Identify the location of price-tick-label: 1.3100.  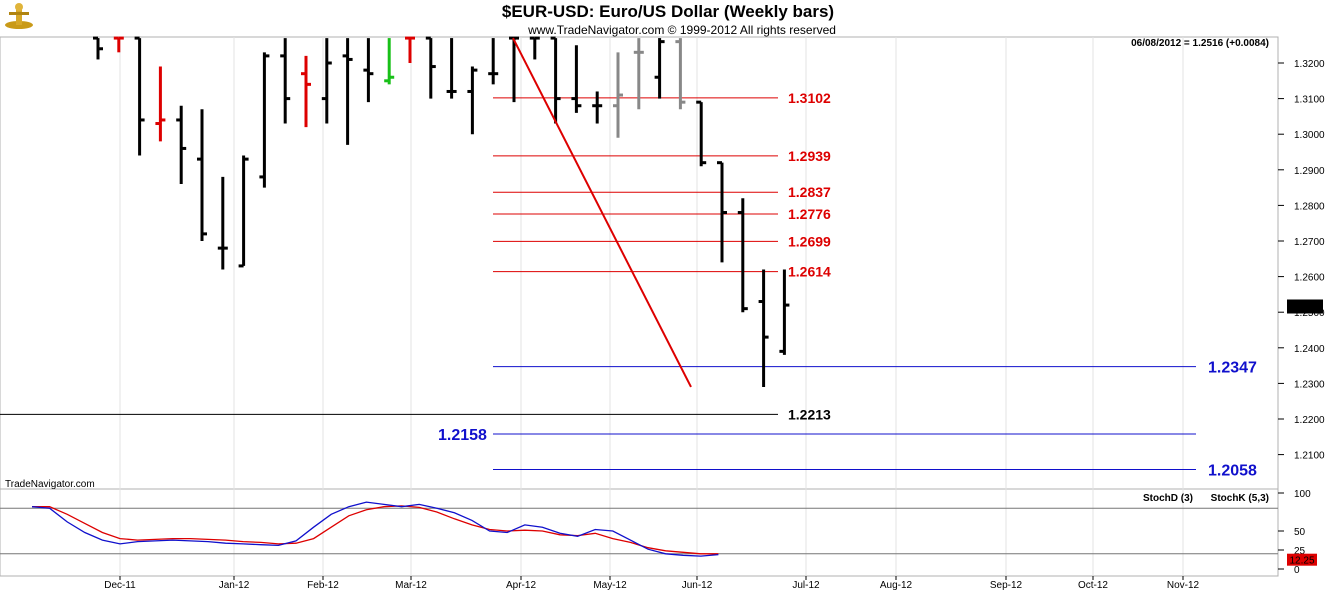
(1309, 100).